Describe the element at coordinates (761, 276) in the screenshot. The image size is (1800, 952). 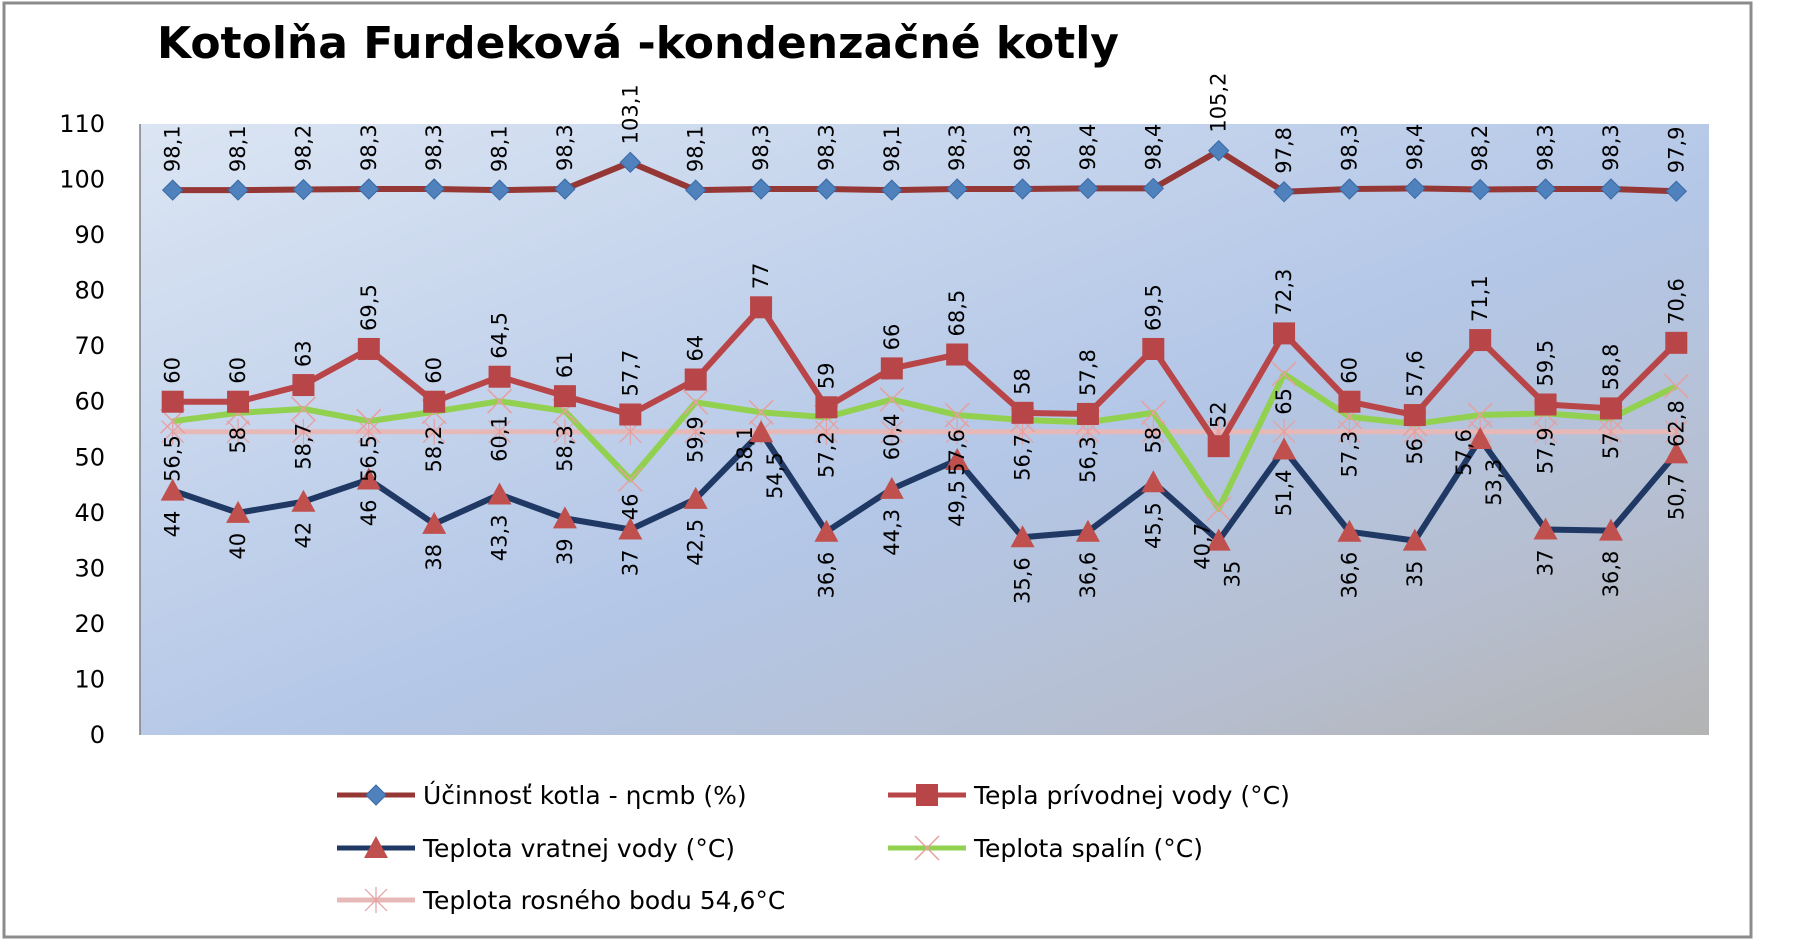
I see `data-label: 77` at that location.